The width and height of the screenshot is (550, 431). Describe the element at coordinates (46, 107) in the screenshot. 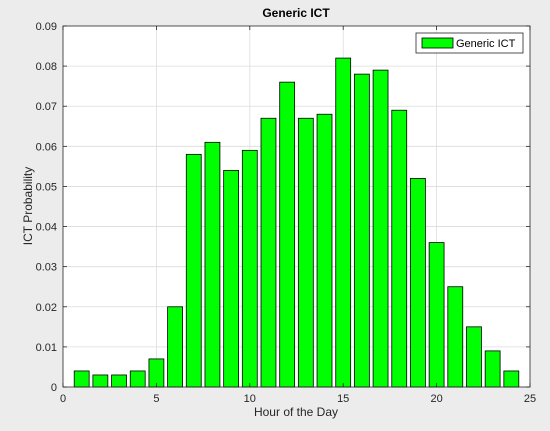

I see `y-tick-label: 0.07` at that location.